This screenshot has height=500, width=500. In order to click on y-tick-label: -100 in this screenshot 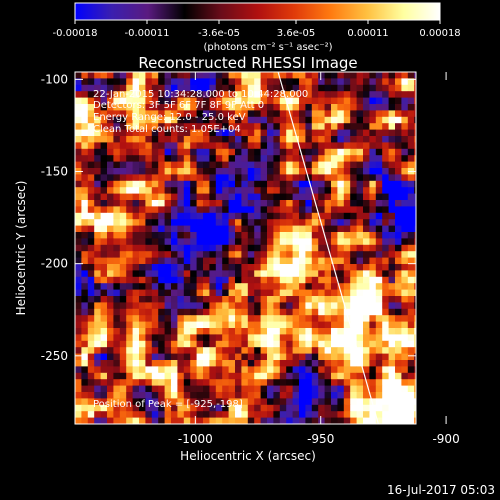, I will do `click(54, 79)`.